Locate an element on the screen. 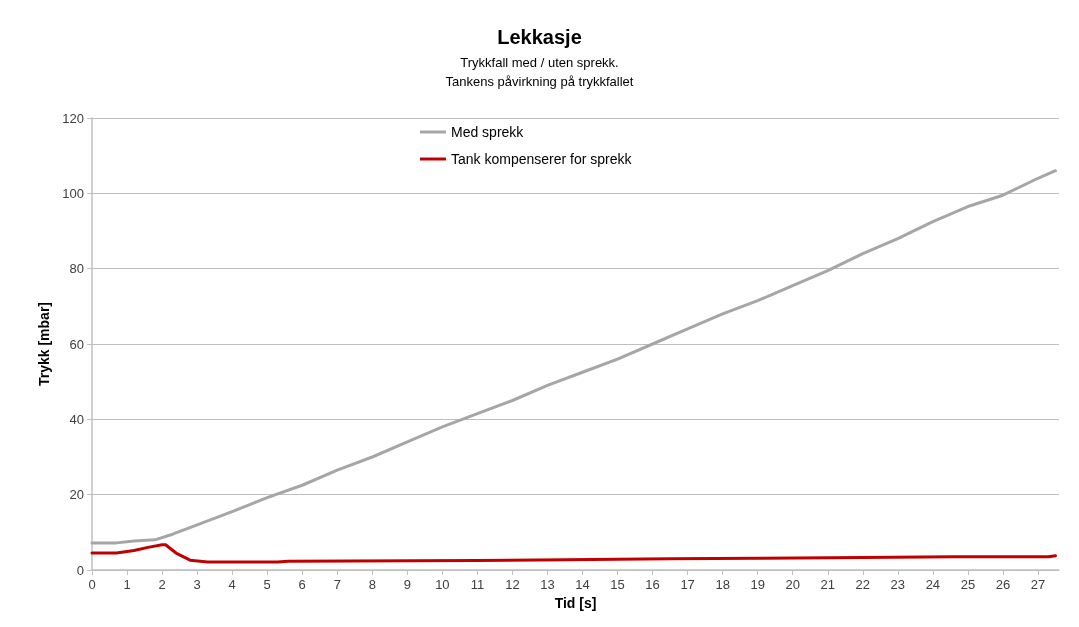 This screenshot has height=627, width=1079. chart-title: Lekkasje is located at coordinates (539, 37).